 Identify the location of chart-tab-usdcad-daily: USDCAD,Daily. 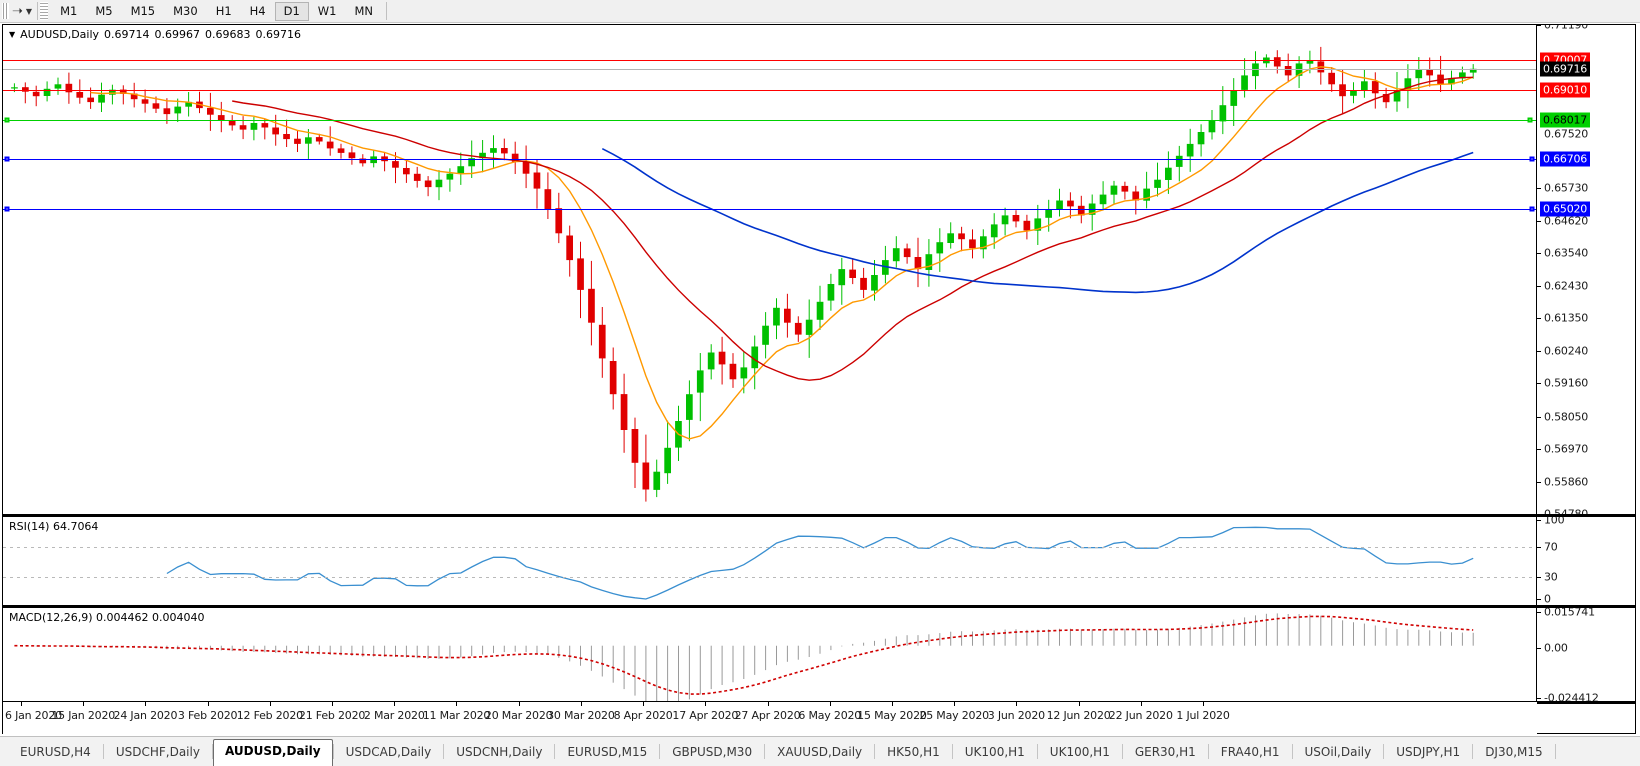
(388, 752).